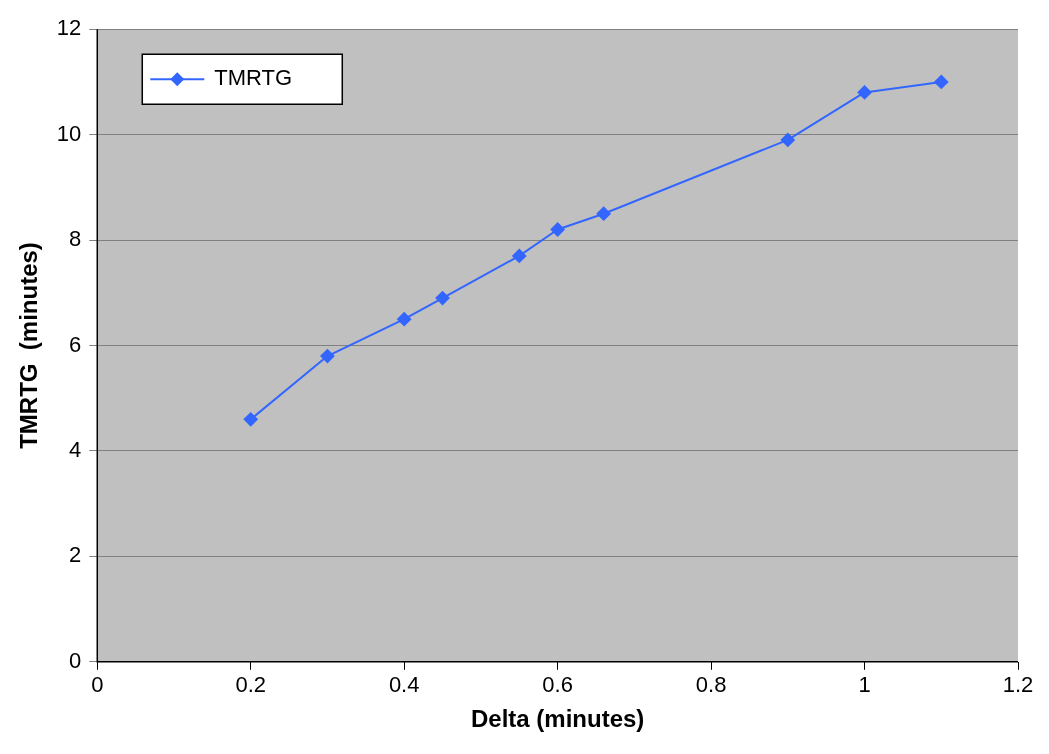  I want to click on y-tick-label: 4, so click(75, 449).